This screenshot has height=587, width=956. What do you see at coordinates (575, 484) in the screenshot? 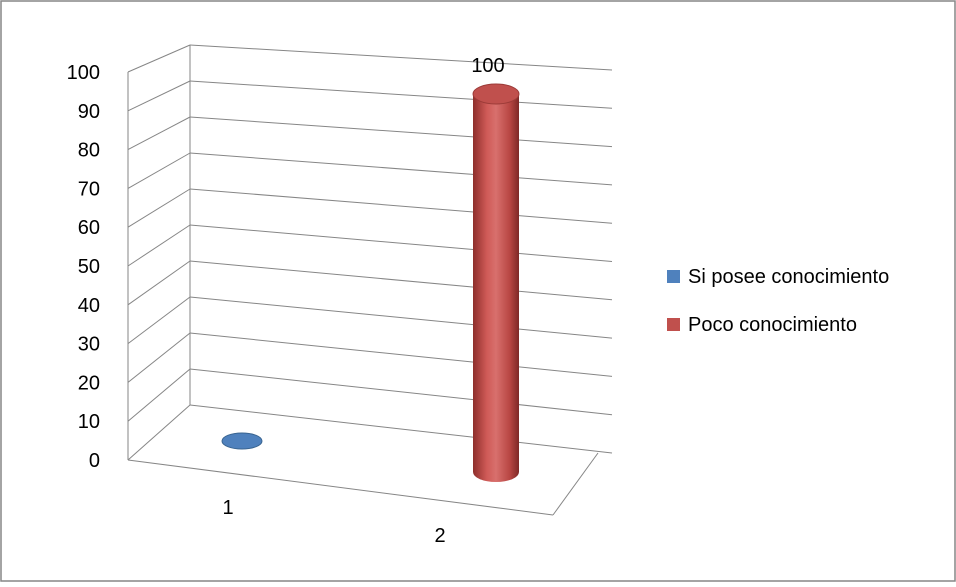
I see `floor-right-edge` at bounding box center [575, 484].